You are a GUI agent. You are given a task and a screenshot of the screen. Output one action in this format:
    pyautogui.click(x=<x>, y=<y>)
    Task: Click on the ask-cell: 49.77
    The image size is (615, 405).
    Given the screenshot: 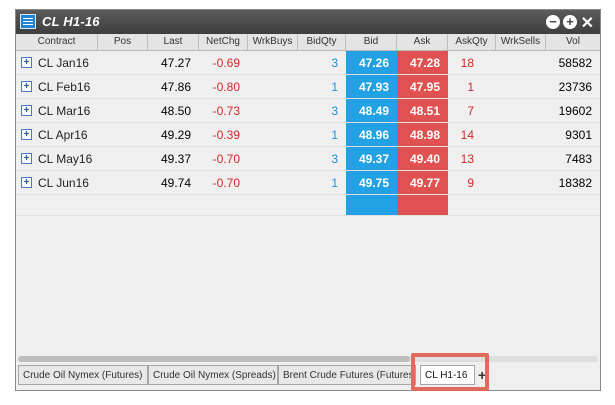 What is the action you would take?
    pyautogui.click(x=424, y=183)
    